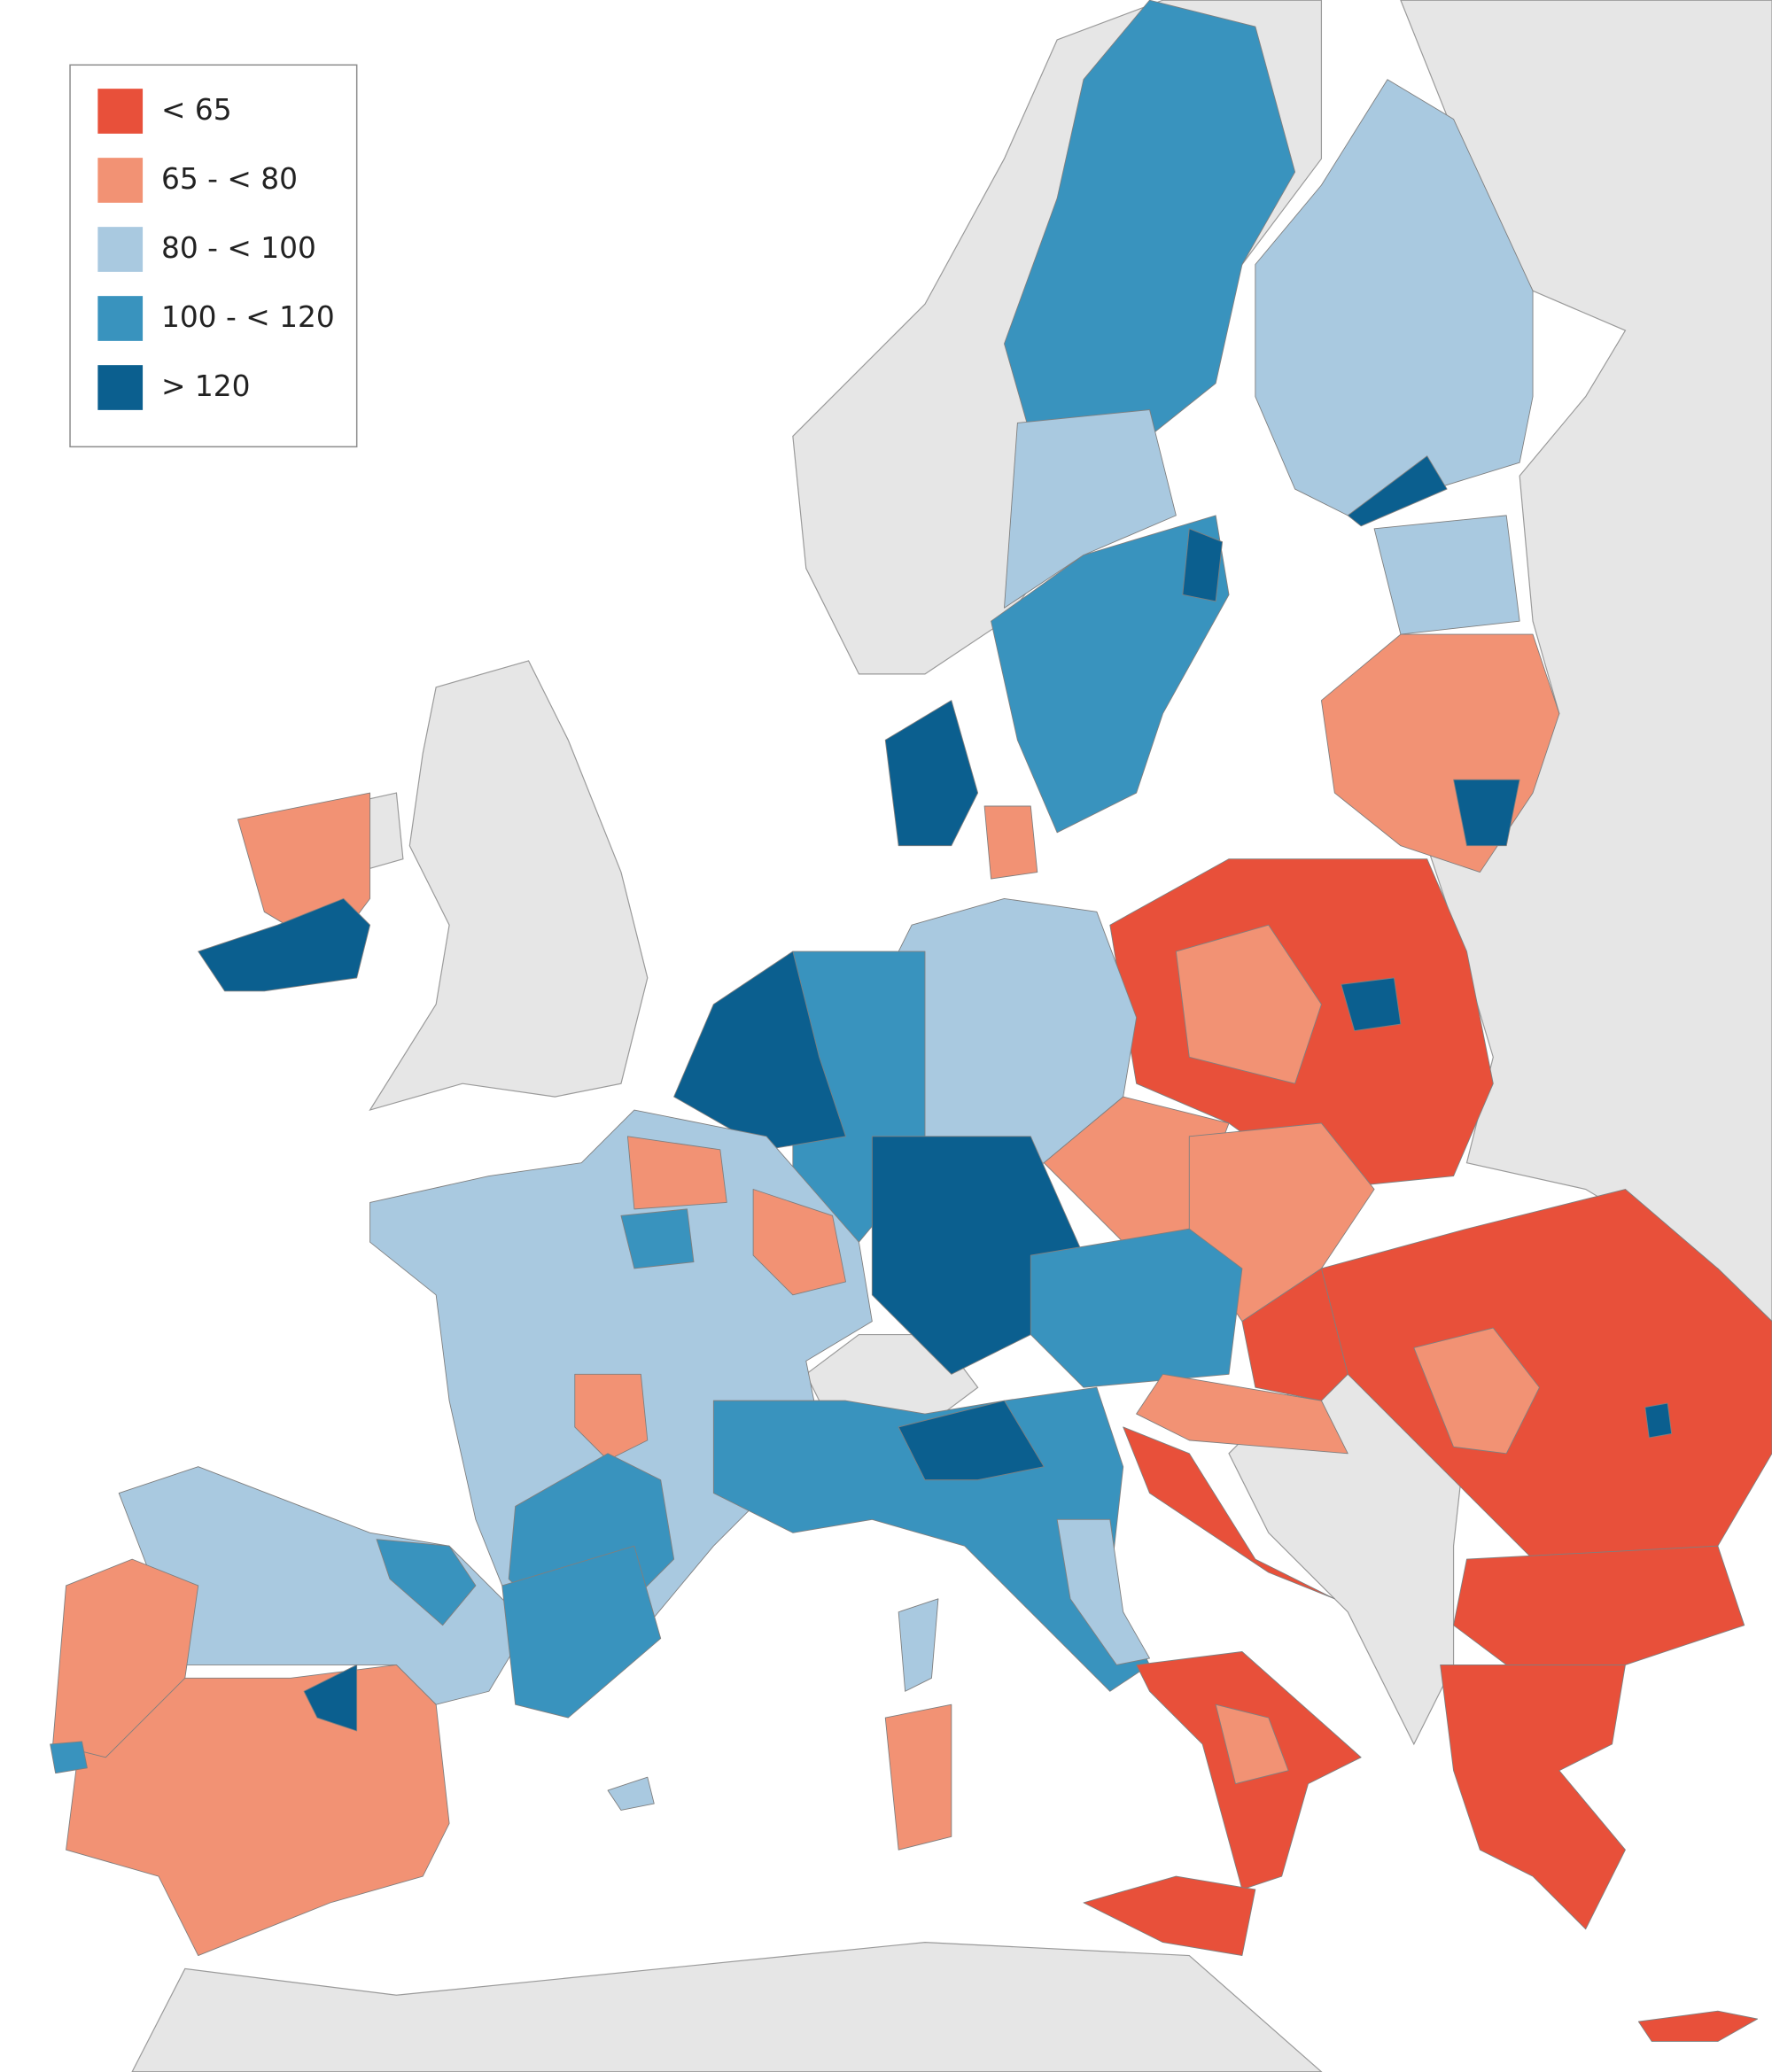 The width and height of the screenshot is (1772, 2072). Describe the element at coordinates (238, 248) in the screenshot. I see `legend-label: 80 - < 100` at that location.